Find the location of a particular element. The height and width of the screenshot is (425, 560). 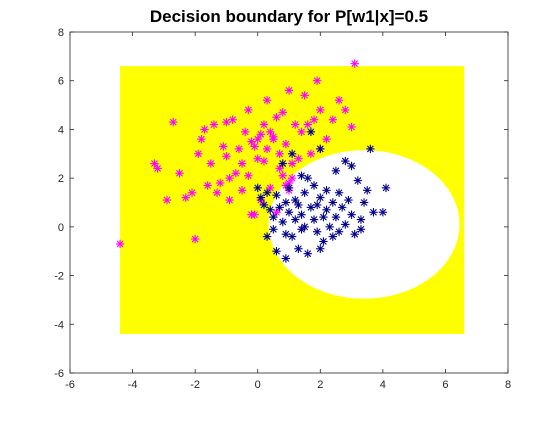

y-tick-label: 6 is located at coordinates (61, 82).